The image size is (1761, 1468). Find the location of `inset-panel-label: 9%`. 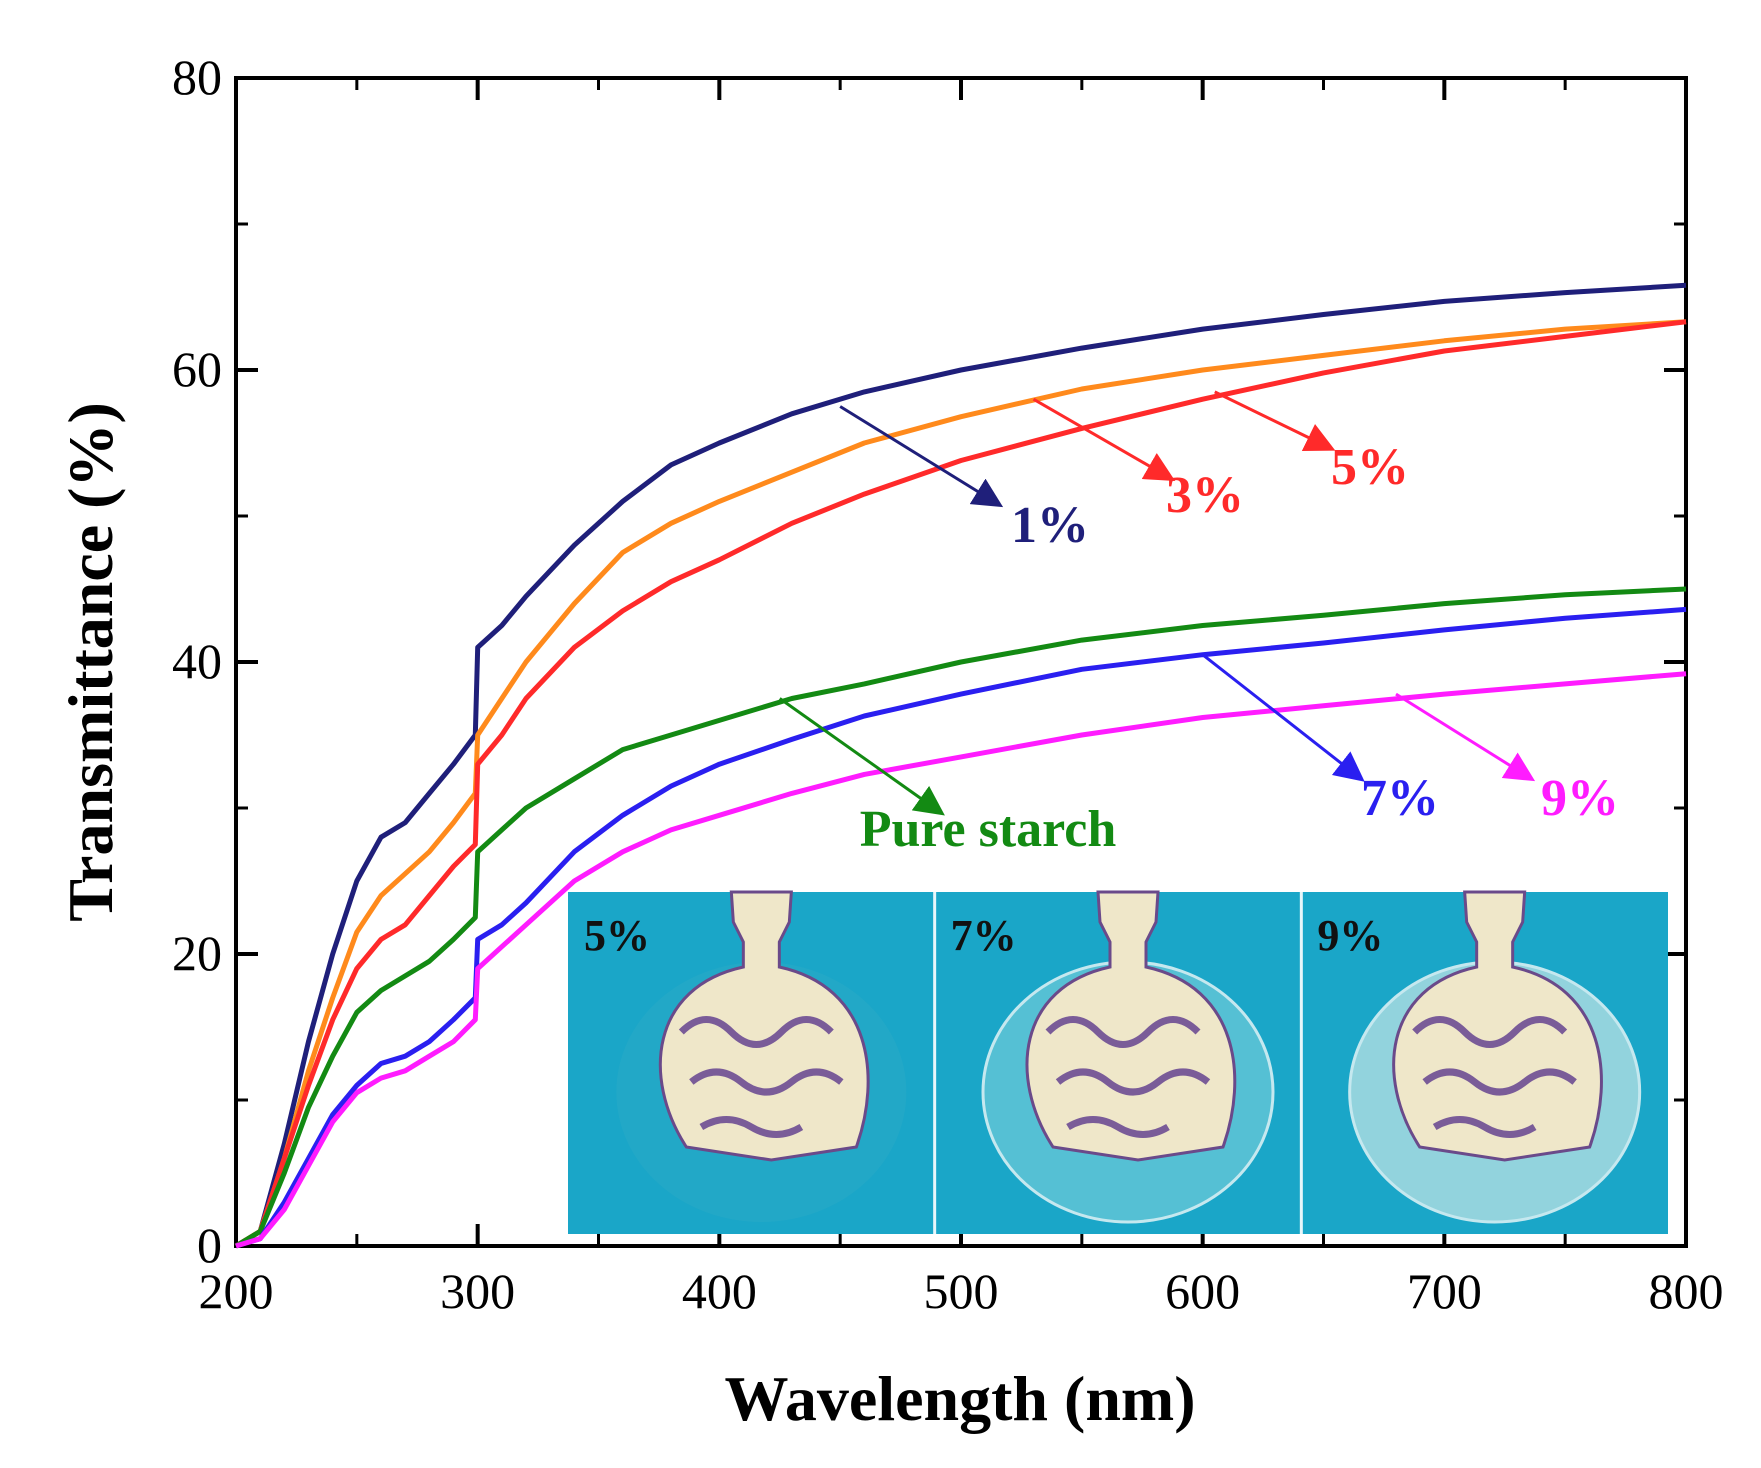

inset-panel-label: 9% is located at coordinates (1350, 935).